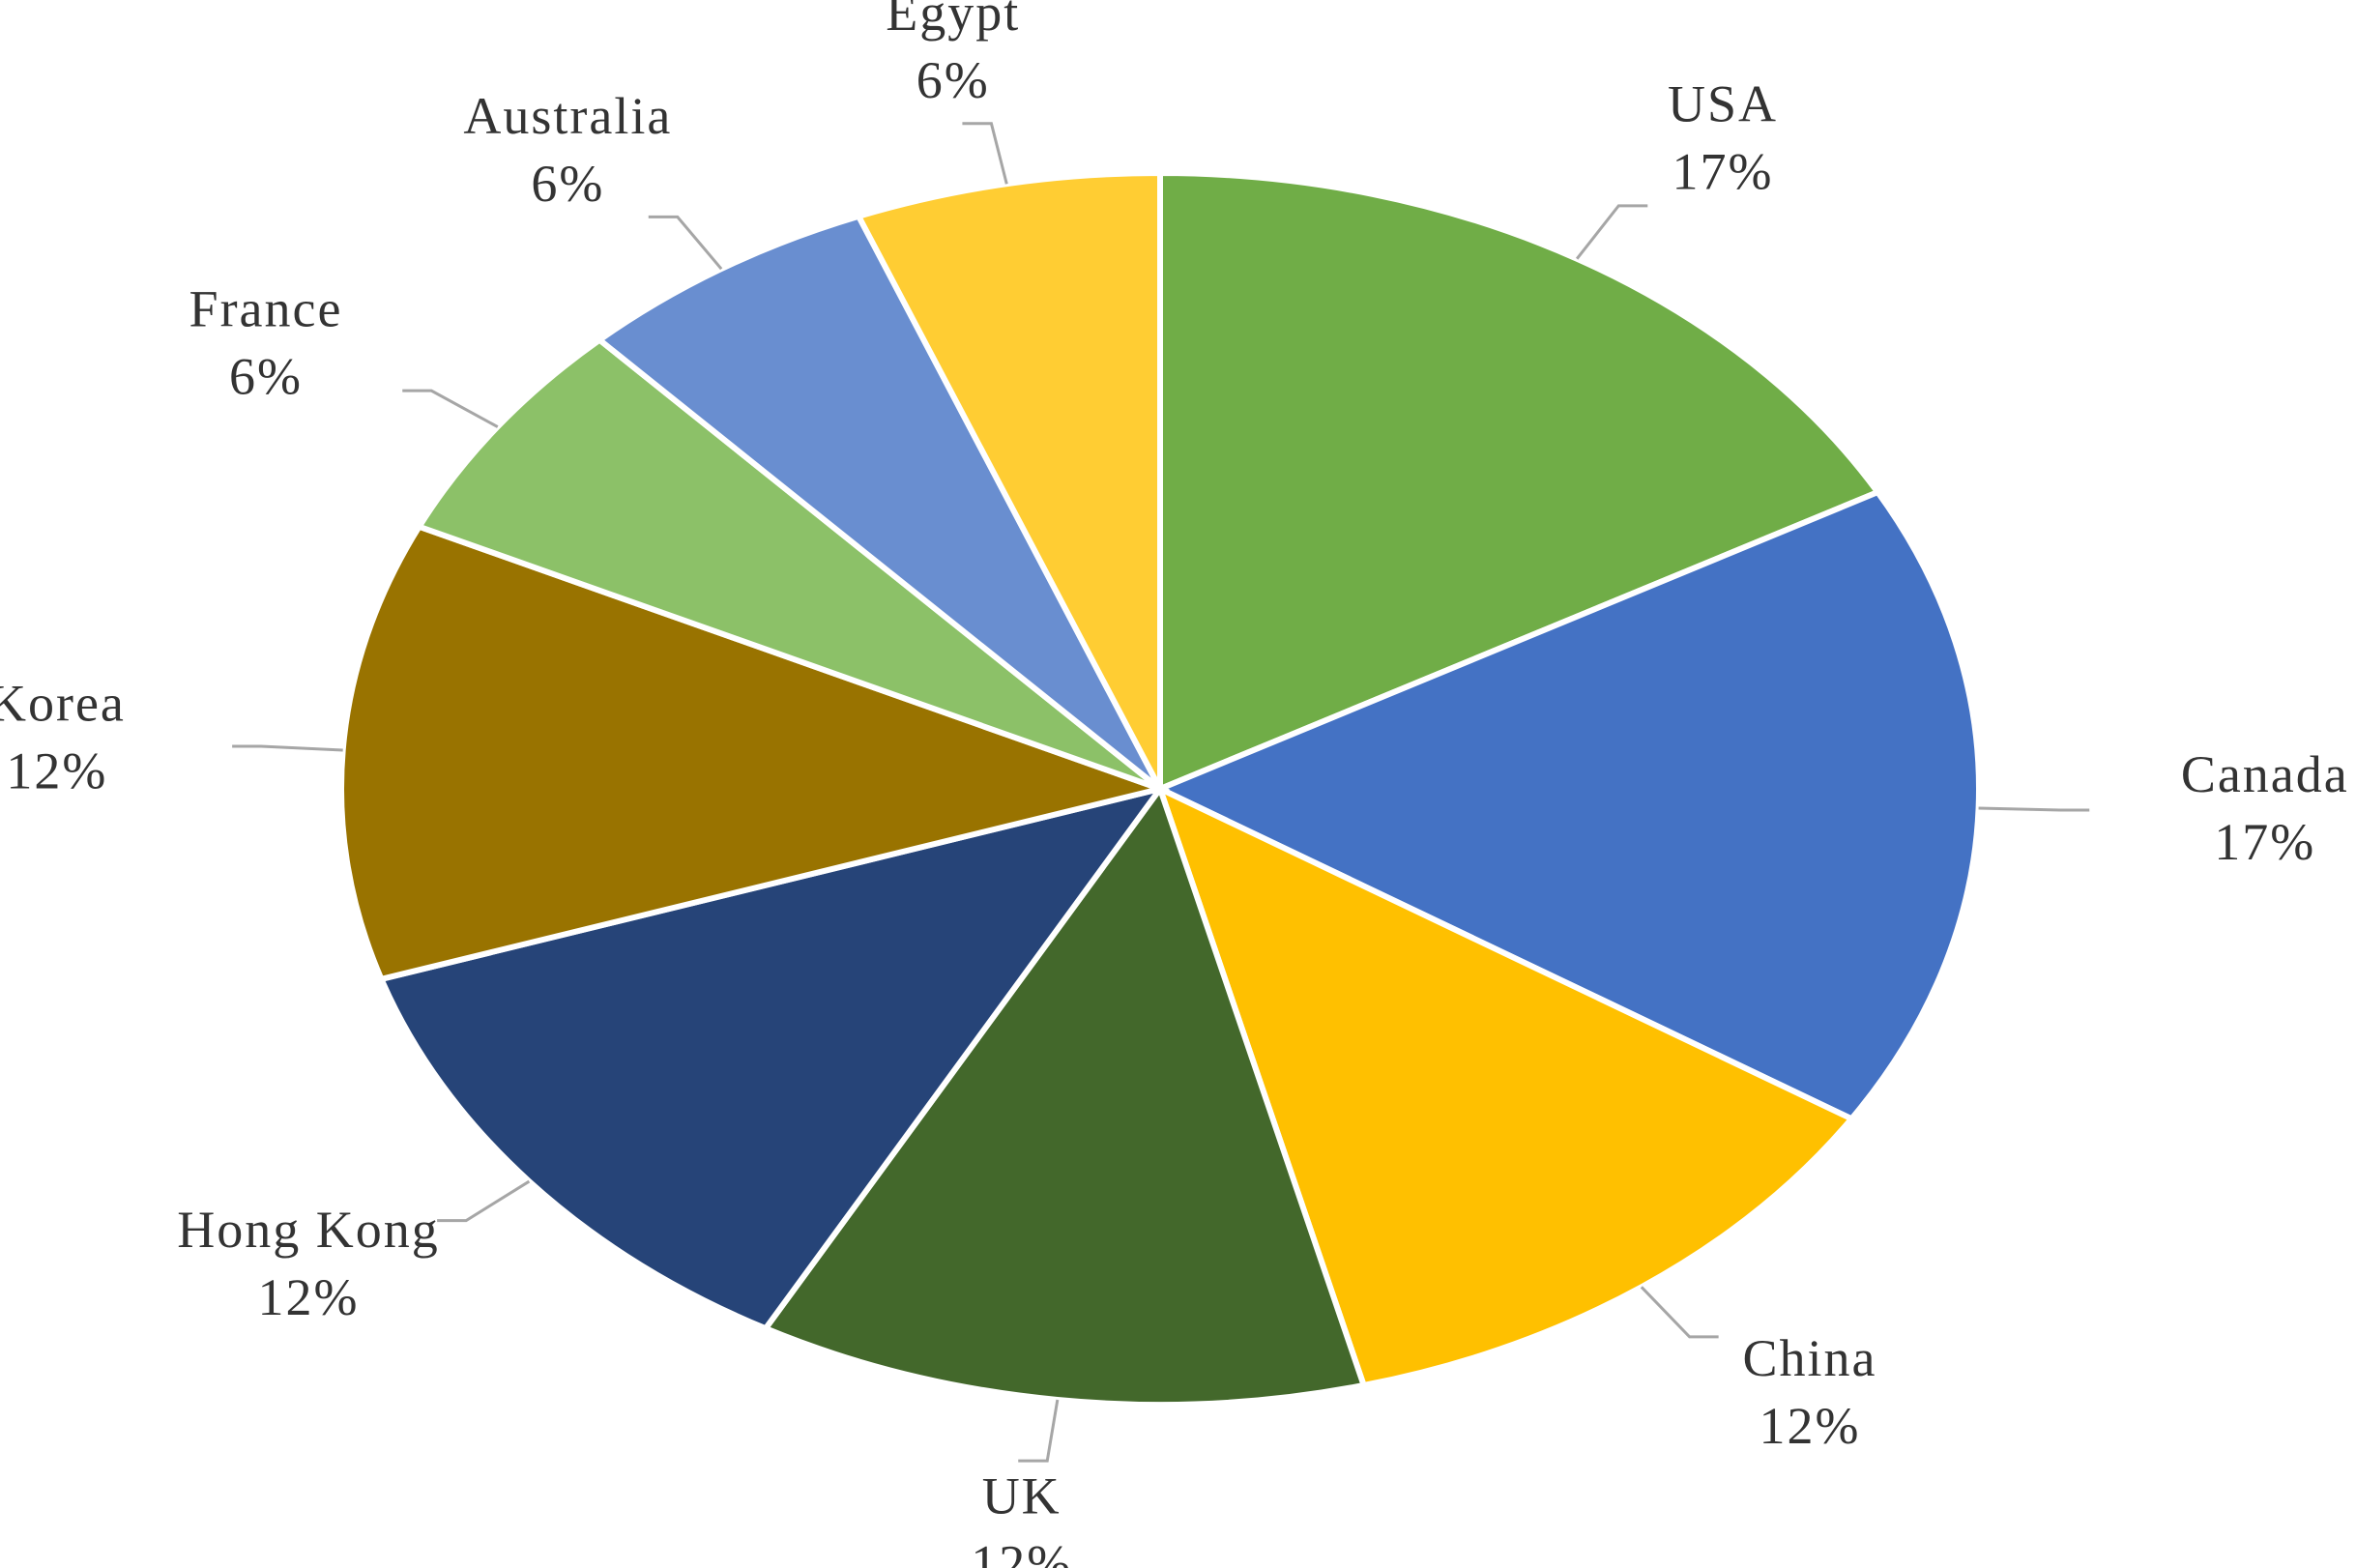 This screenshot has width=2356, height=1568. Describe the element at coordinates (1723, 103) in the screenshot. I see `slice-label: USA` at that location.